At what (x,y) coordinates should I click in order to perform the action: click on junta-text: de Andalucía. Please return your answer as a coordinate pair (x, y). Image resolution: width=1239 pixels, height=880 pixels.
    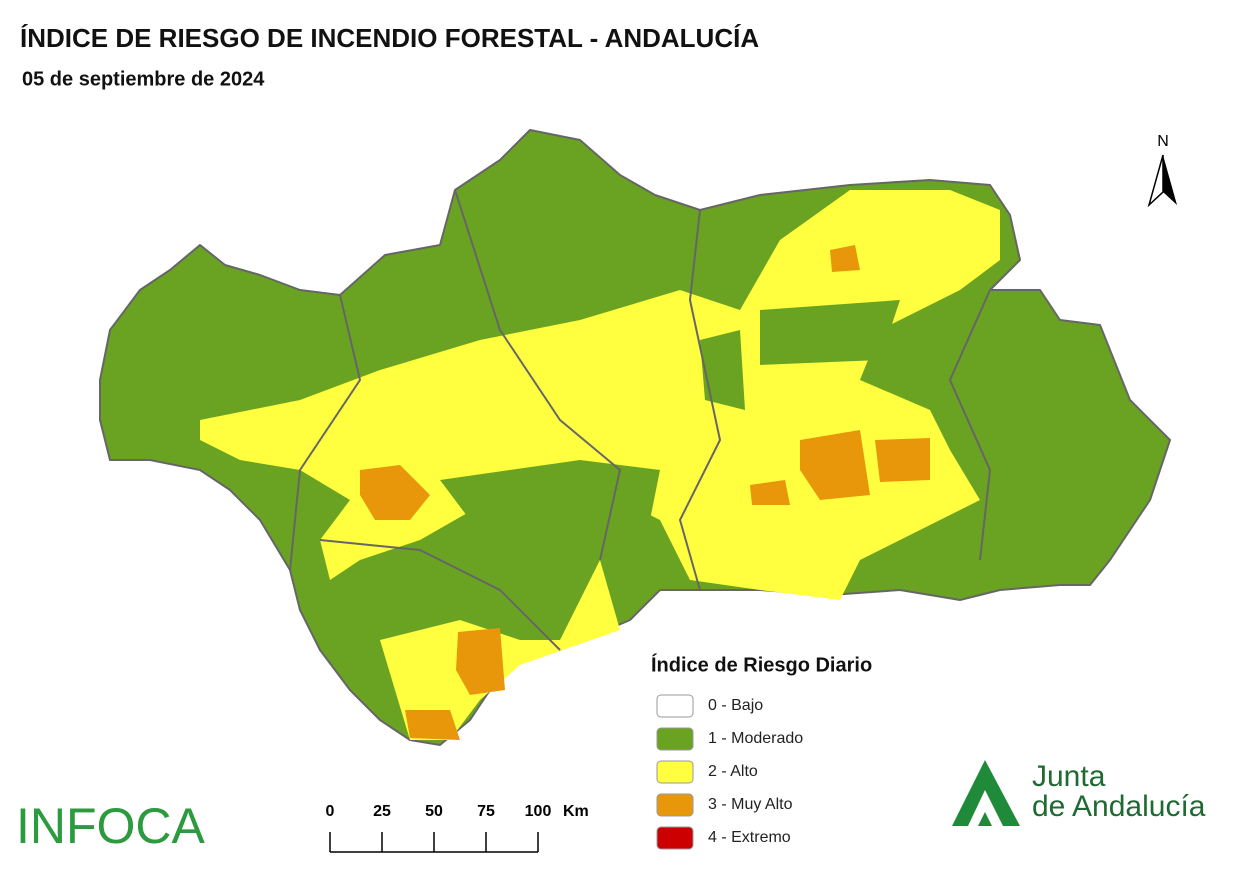
    Looking at the image, I should click on (1119, 806).